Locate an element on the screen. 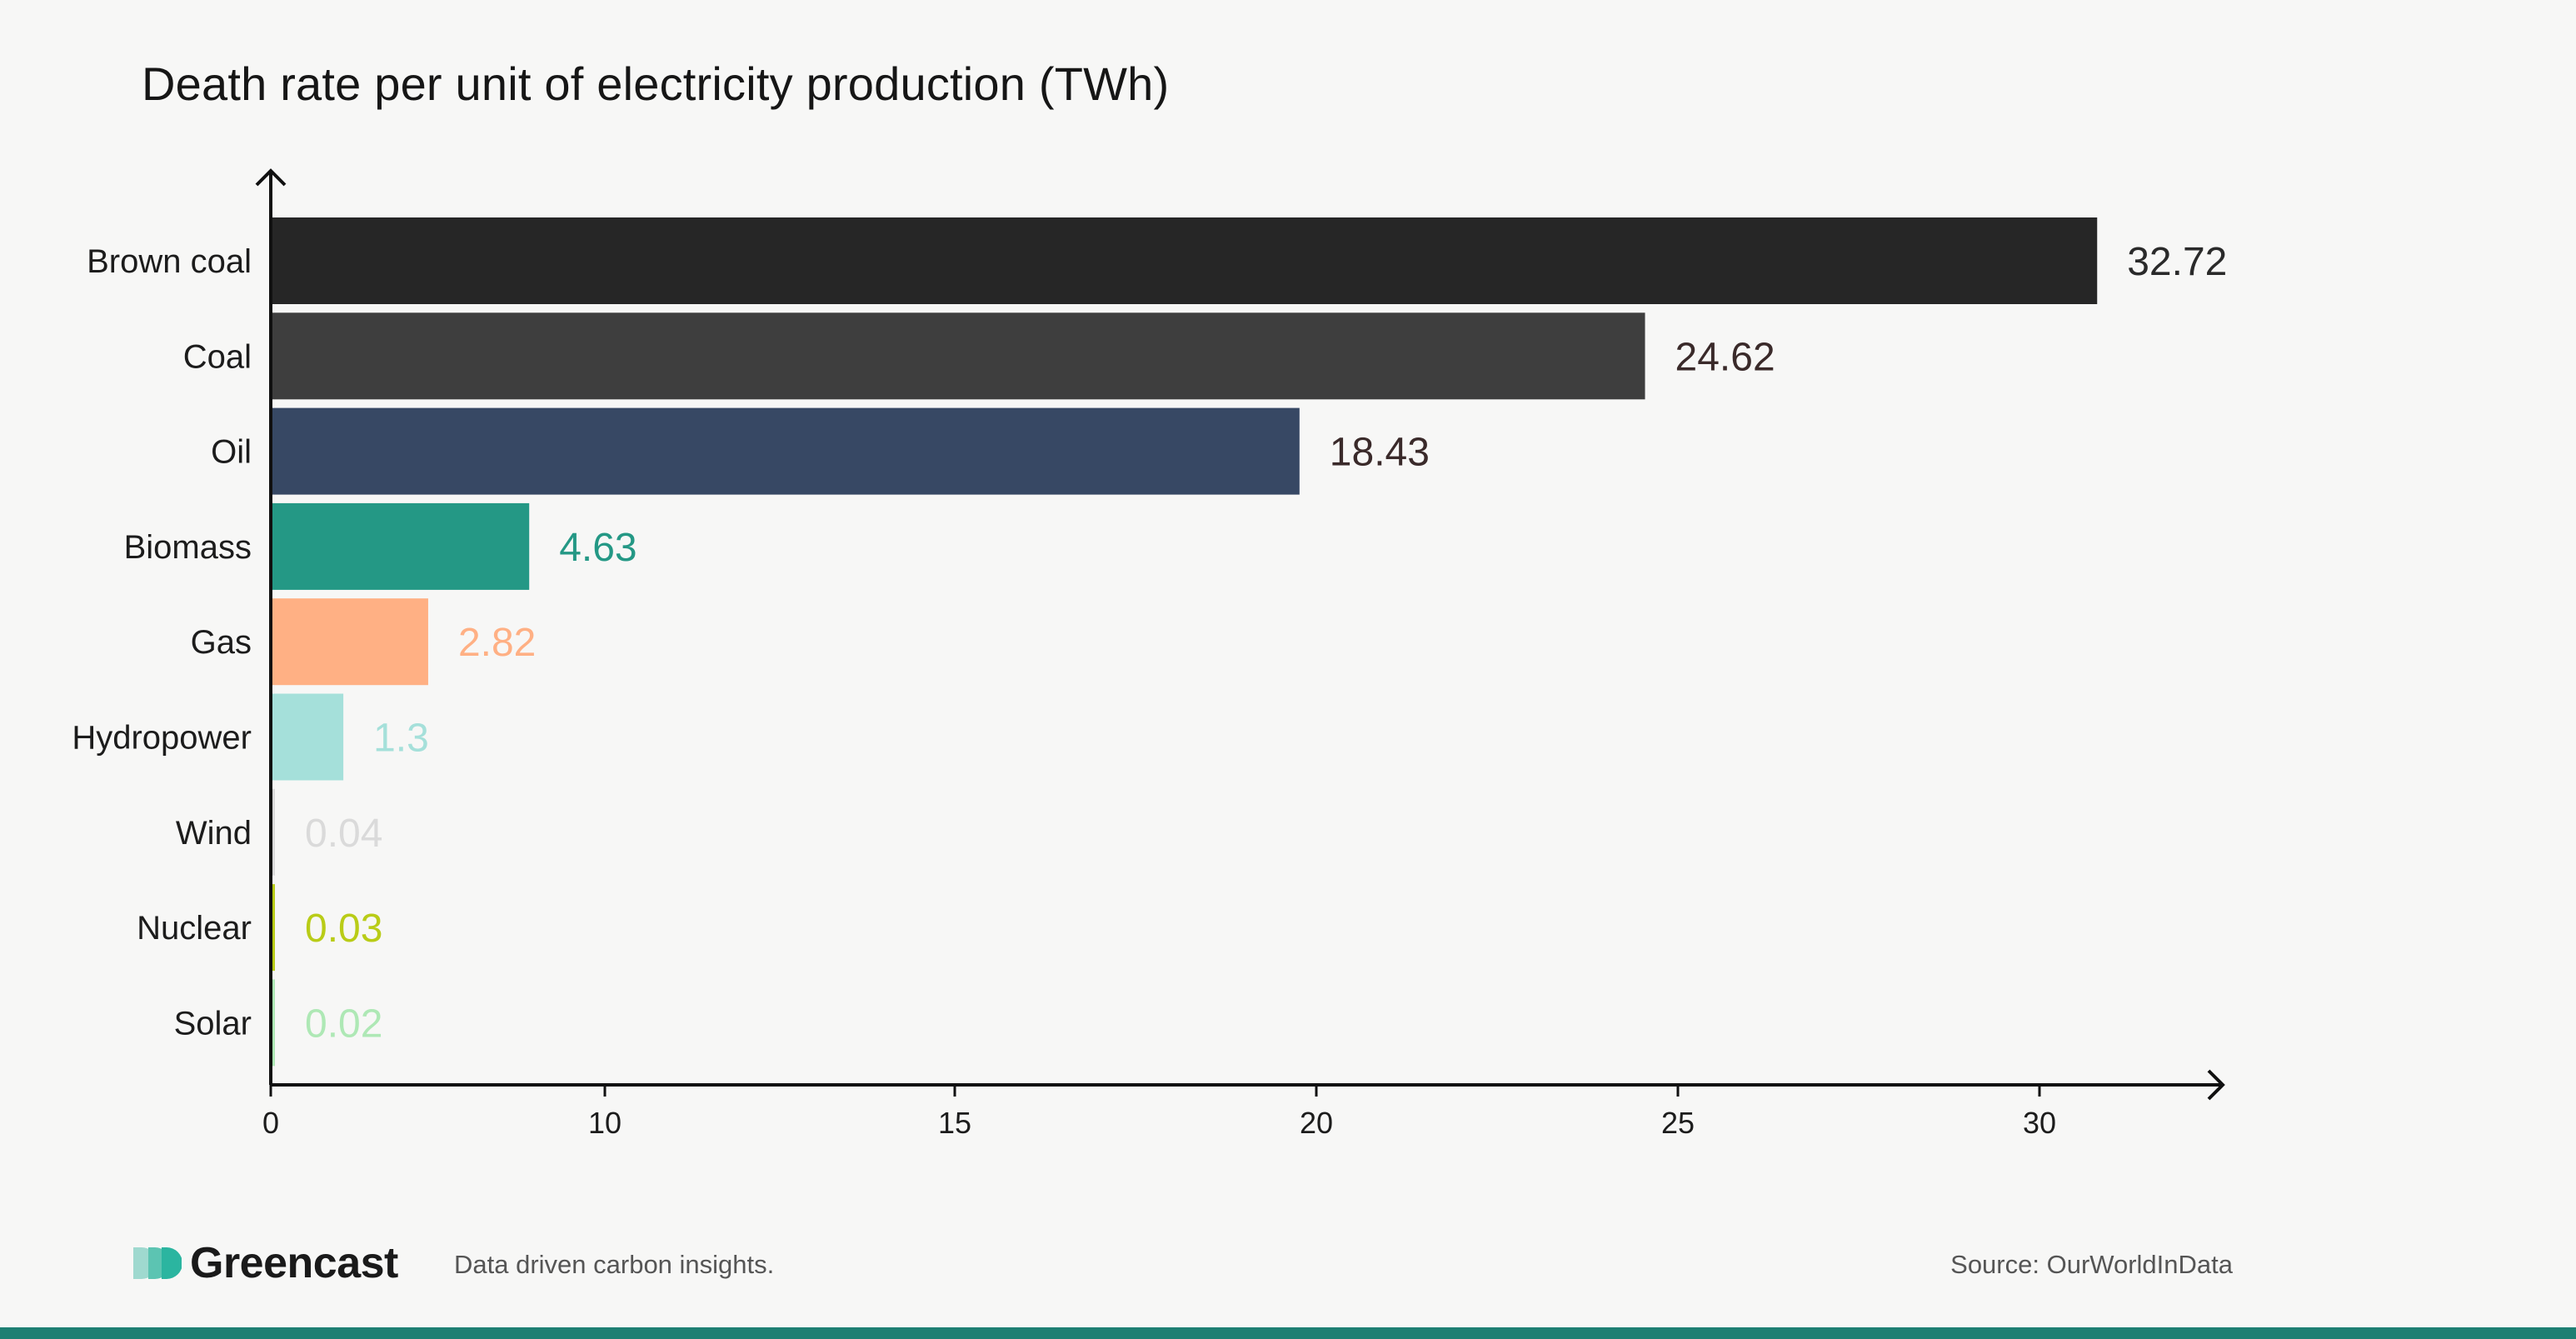 This screenshot has width=2576, height=1339. x-tick-label: 30 is located at coordinates (2039, 1123).